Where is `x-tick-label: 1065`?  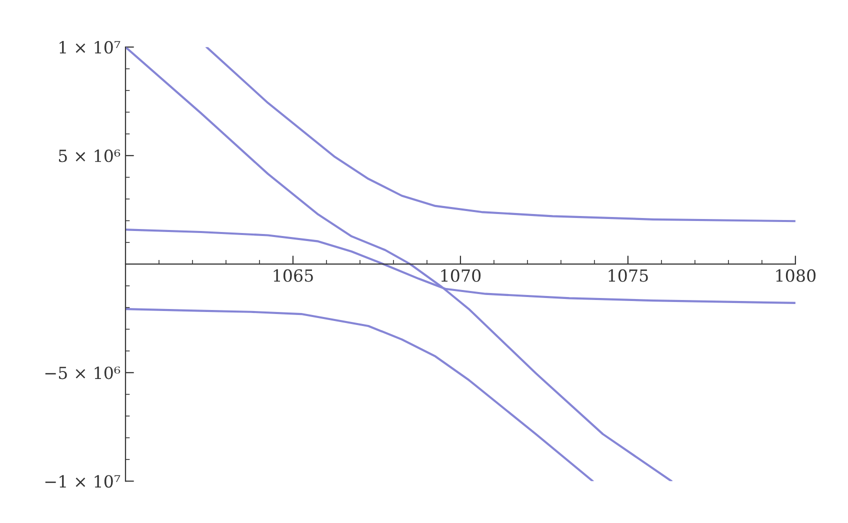
x-tick-label: 1065 is located at coordinates (293, 275).